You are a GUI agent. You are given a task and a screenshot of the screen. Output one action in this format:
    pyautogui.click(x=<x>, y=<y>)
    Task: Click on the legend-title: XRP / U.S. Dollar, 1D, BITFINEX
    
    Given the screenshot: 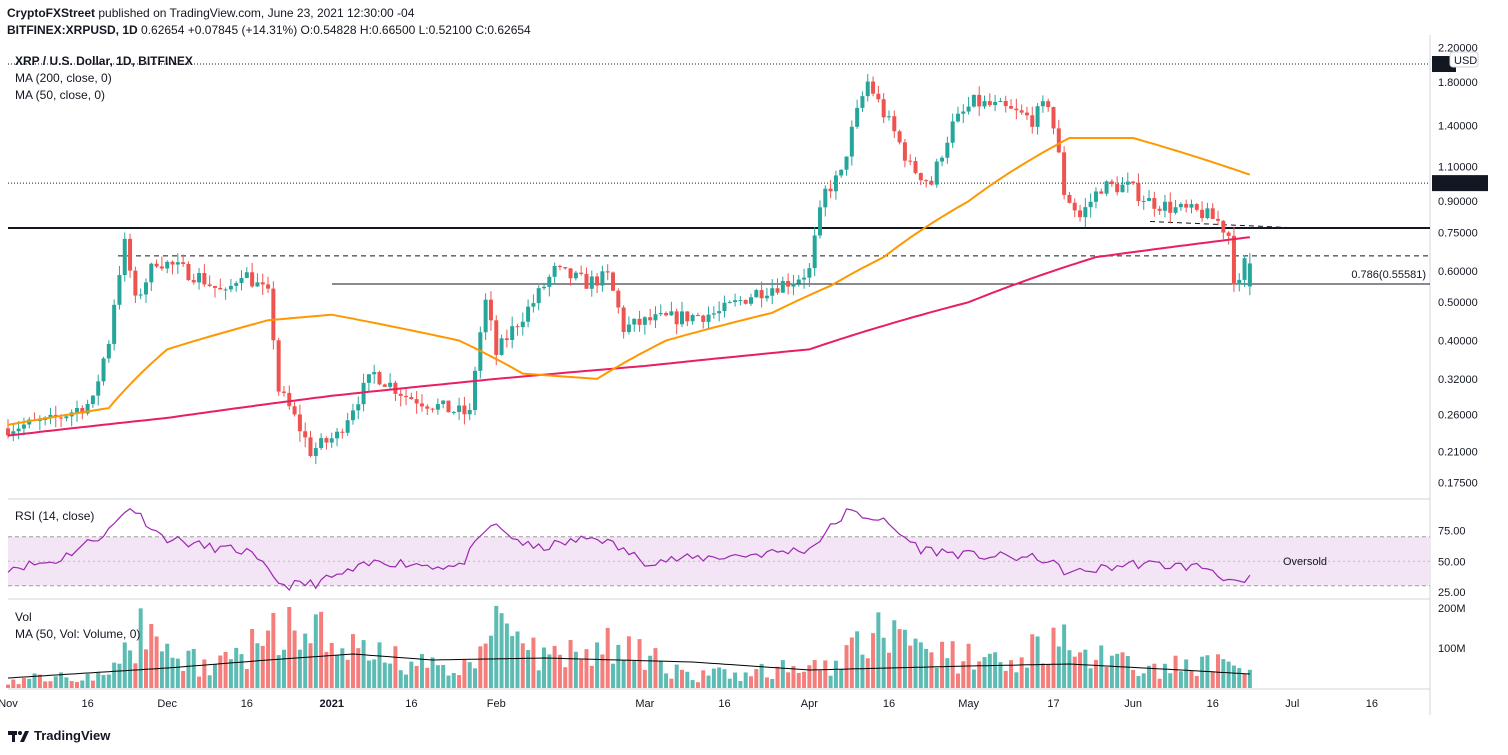 What is the action you would take?
    pyautogui.click(x=104, y=61)
    